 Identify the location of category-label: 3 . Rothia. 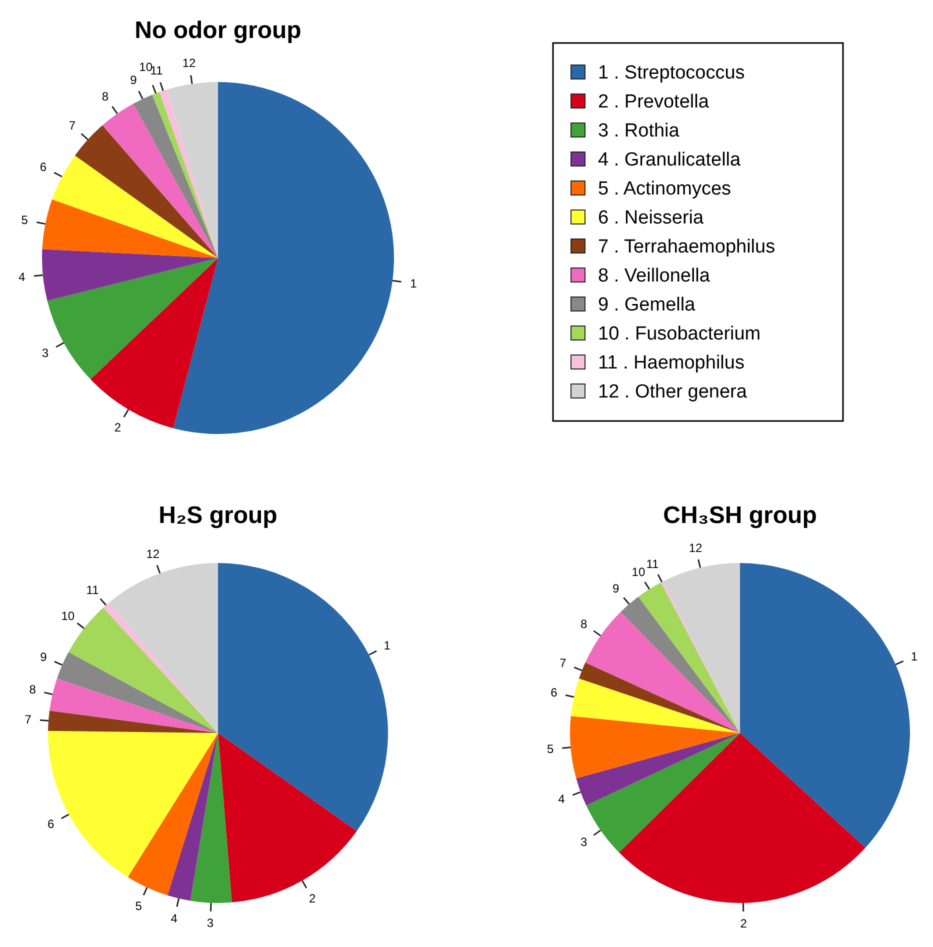
(639, 131).